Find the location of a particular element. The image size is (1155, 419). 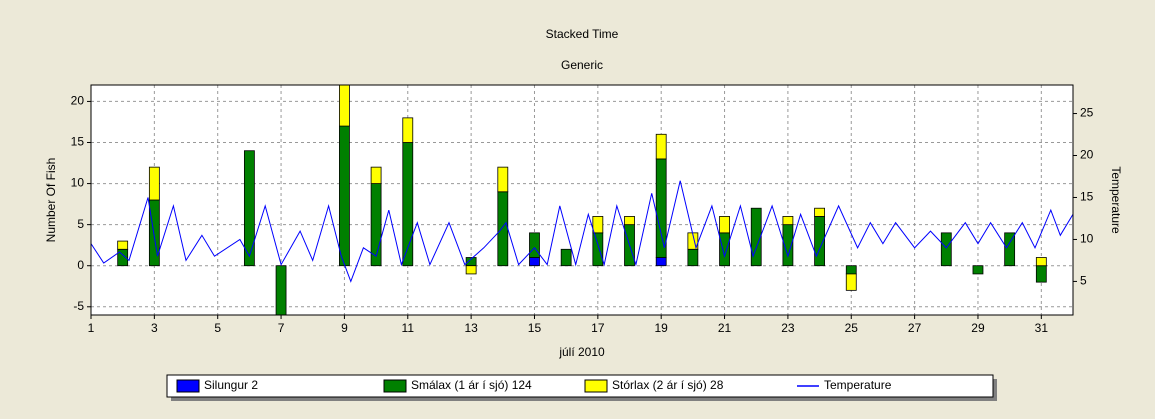

y-tick-label: 10 is located at coordinates (78, 183).